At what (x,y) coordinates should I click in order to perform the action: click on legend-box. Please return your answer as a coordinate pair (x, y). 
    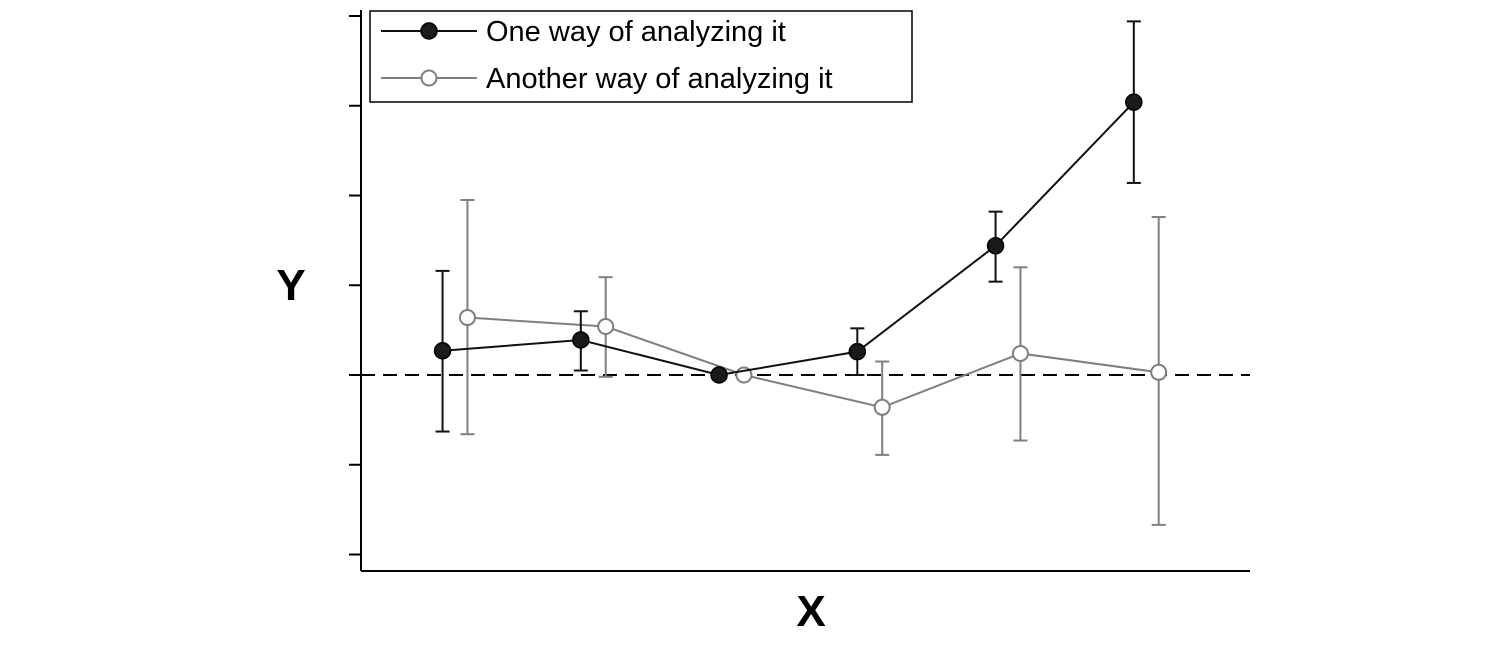
    Looking at the image, I should click on (641, 56).